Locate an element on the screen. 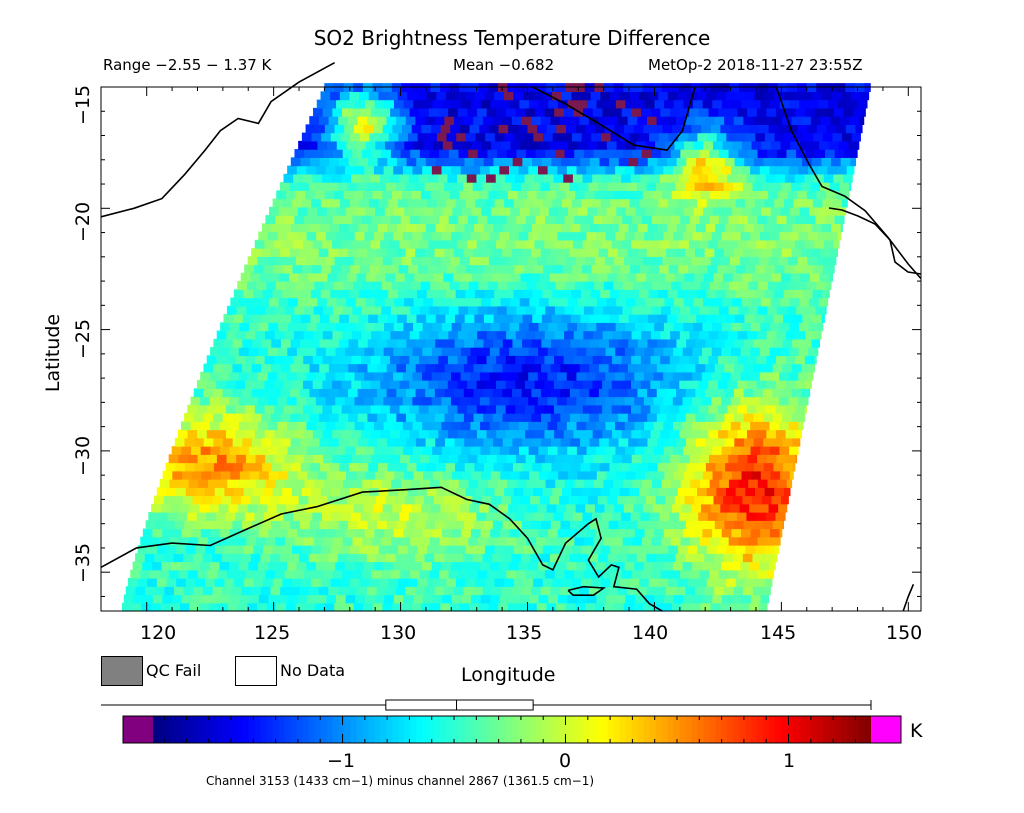  x-tick-label: 125 is located at coordinates (272, 633).